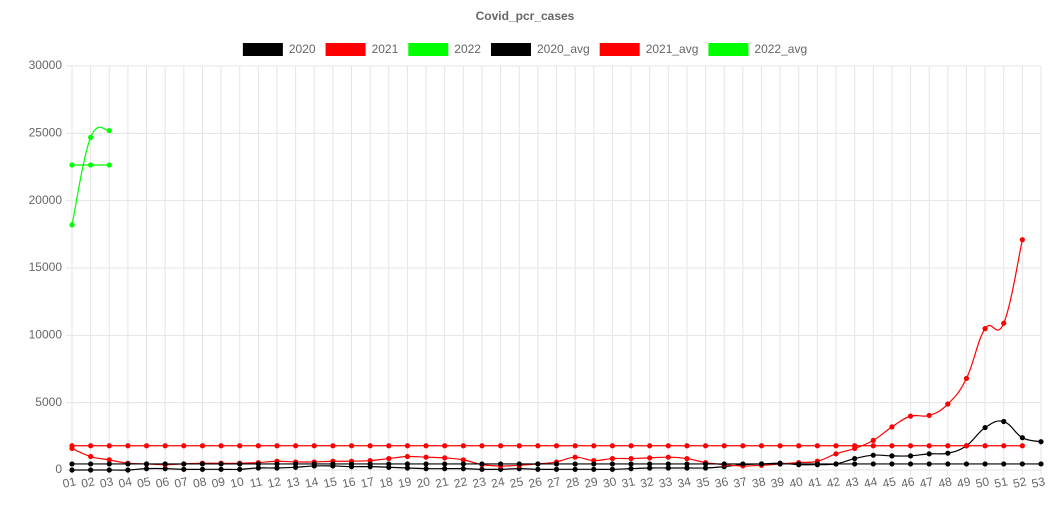 This screenshot has width=1050, height=525. Describe the element at coordinates (162, 482) in the screenshot. I see `x-tick-label: 06` at that location.